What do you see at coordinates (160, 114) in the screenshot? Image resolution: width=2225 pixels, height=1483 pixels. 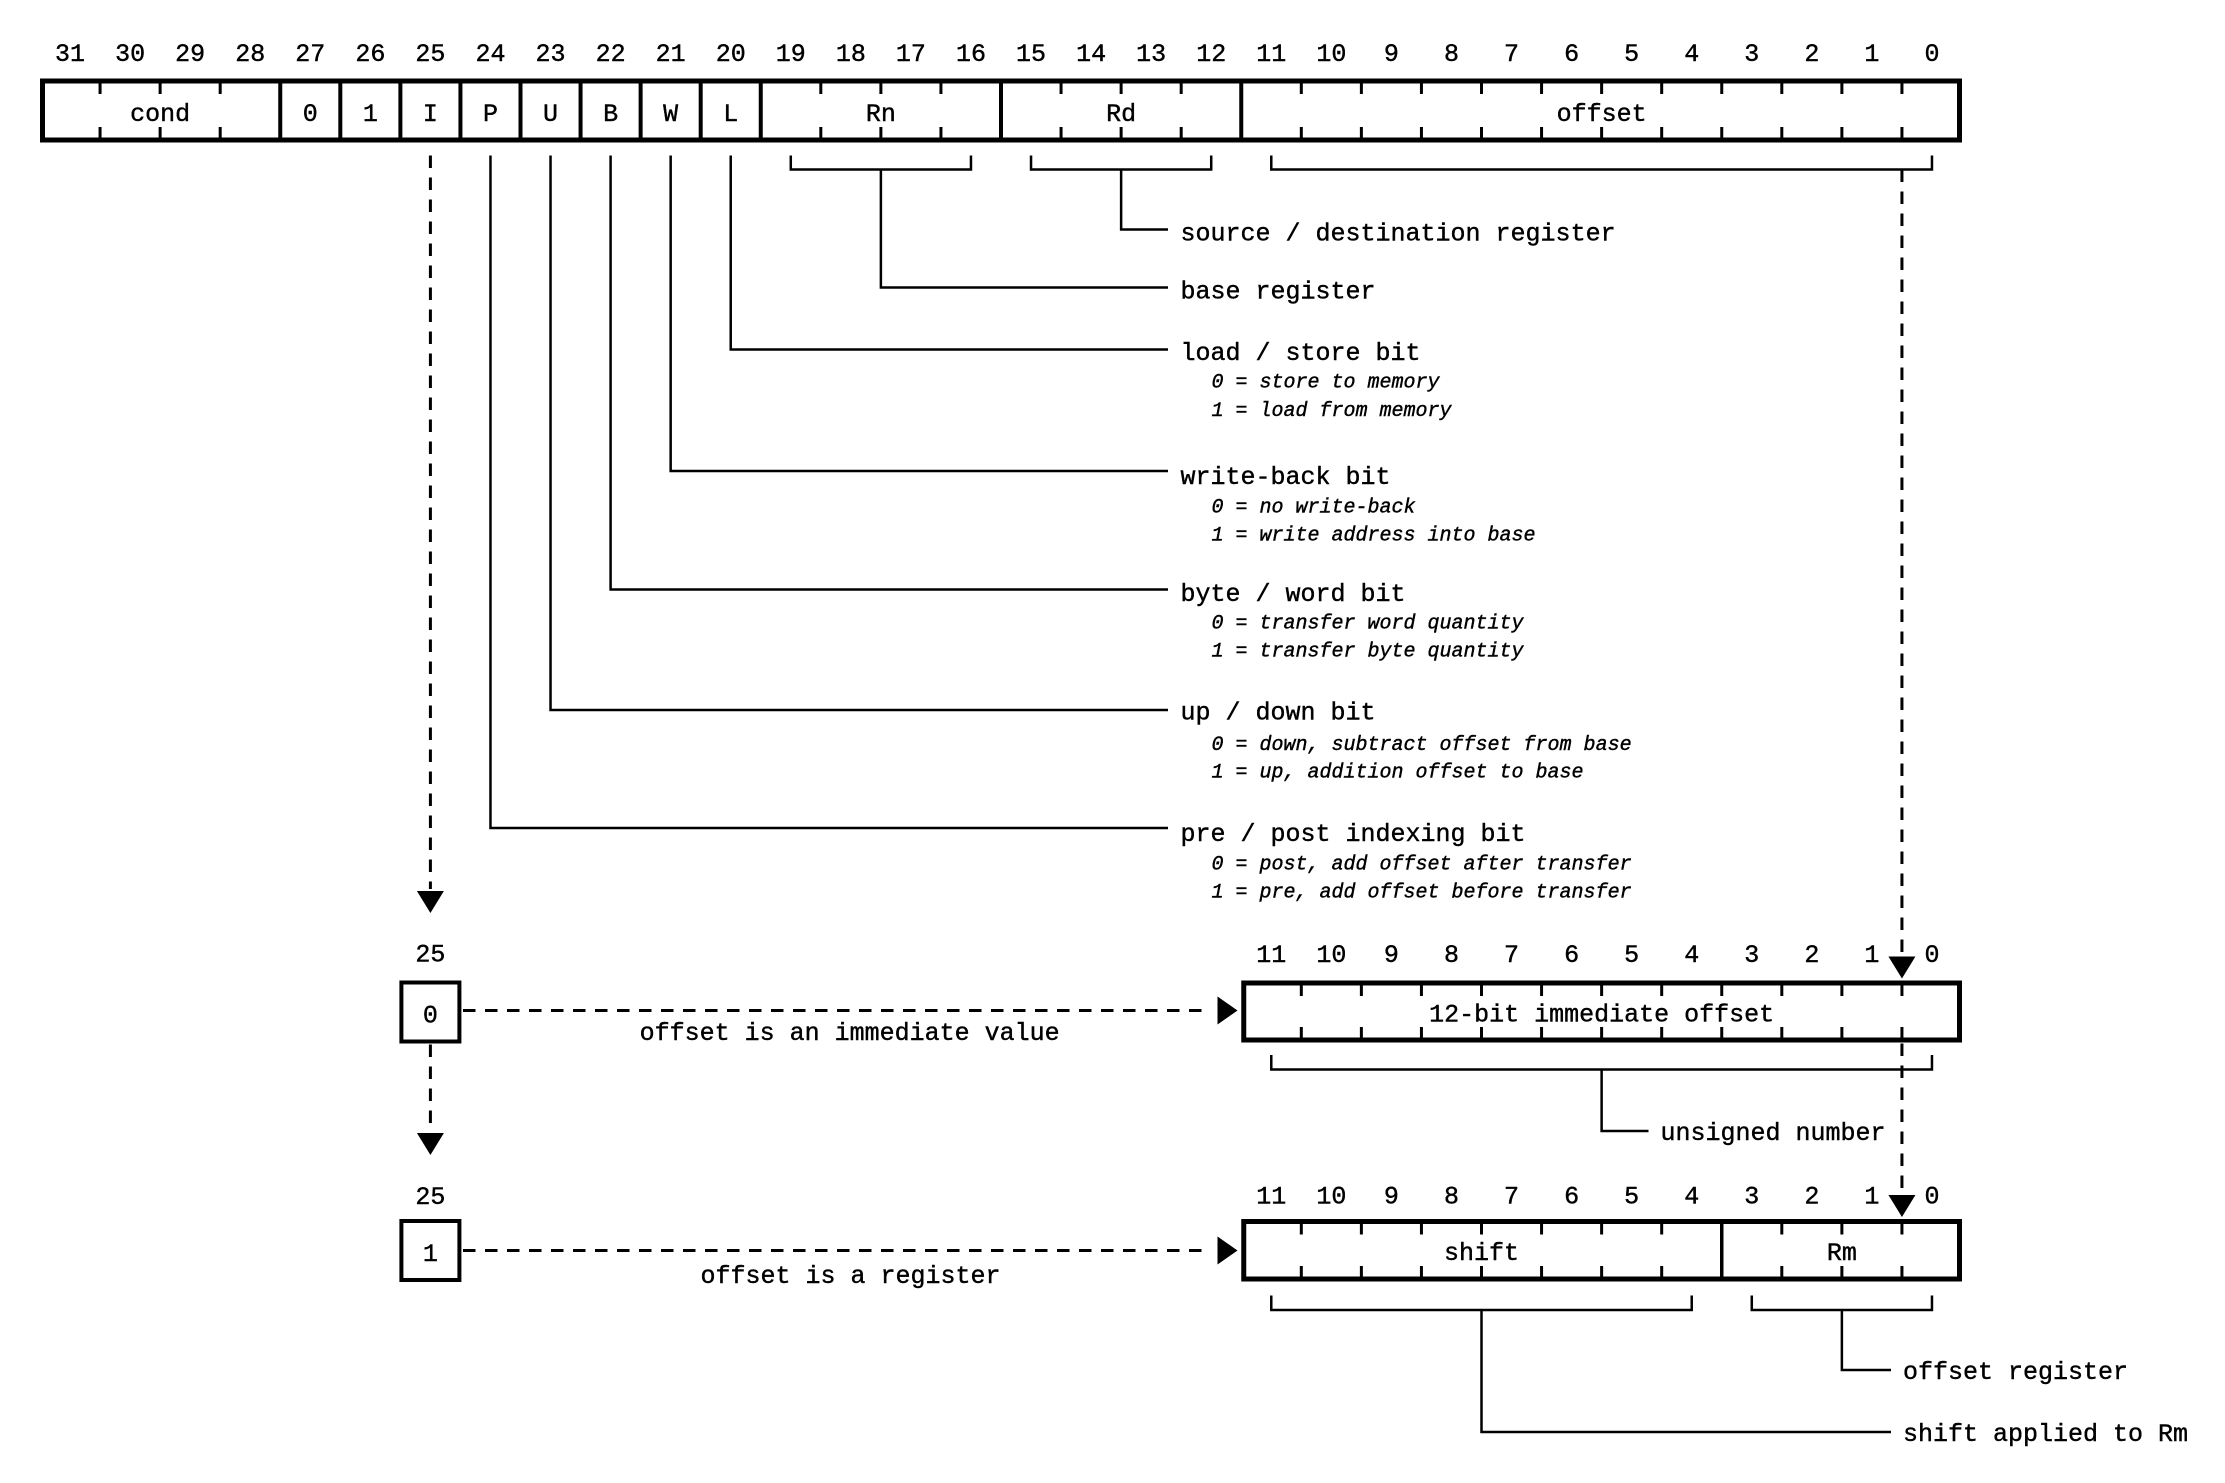 I see `svg-text: cond` at bounding box center [160, 114].